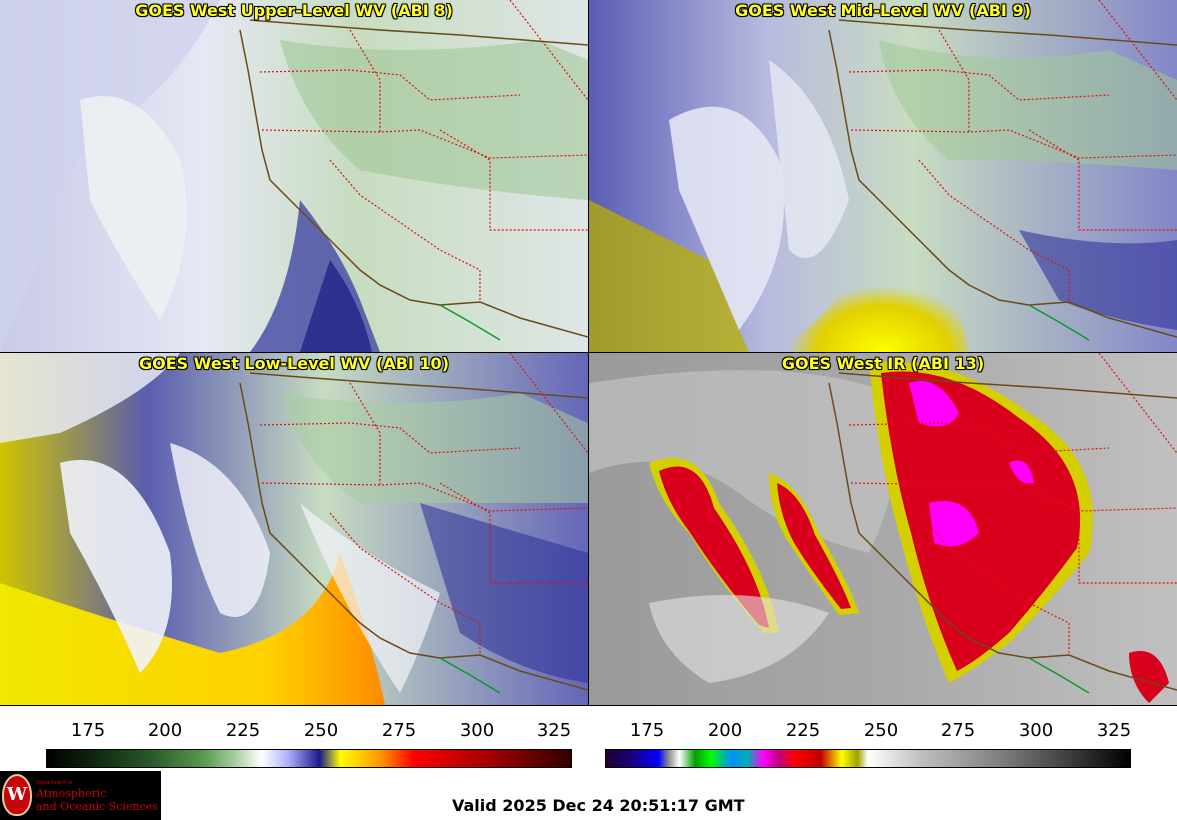 This screenshot has width=1177, height=820. Describe the element at coordinates (883, 10) in the screenshot. I see `panel-title: GOES West Mid-Level WV (ABI 9)` at that location.